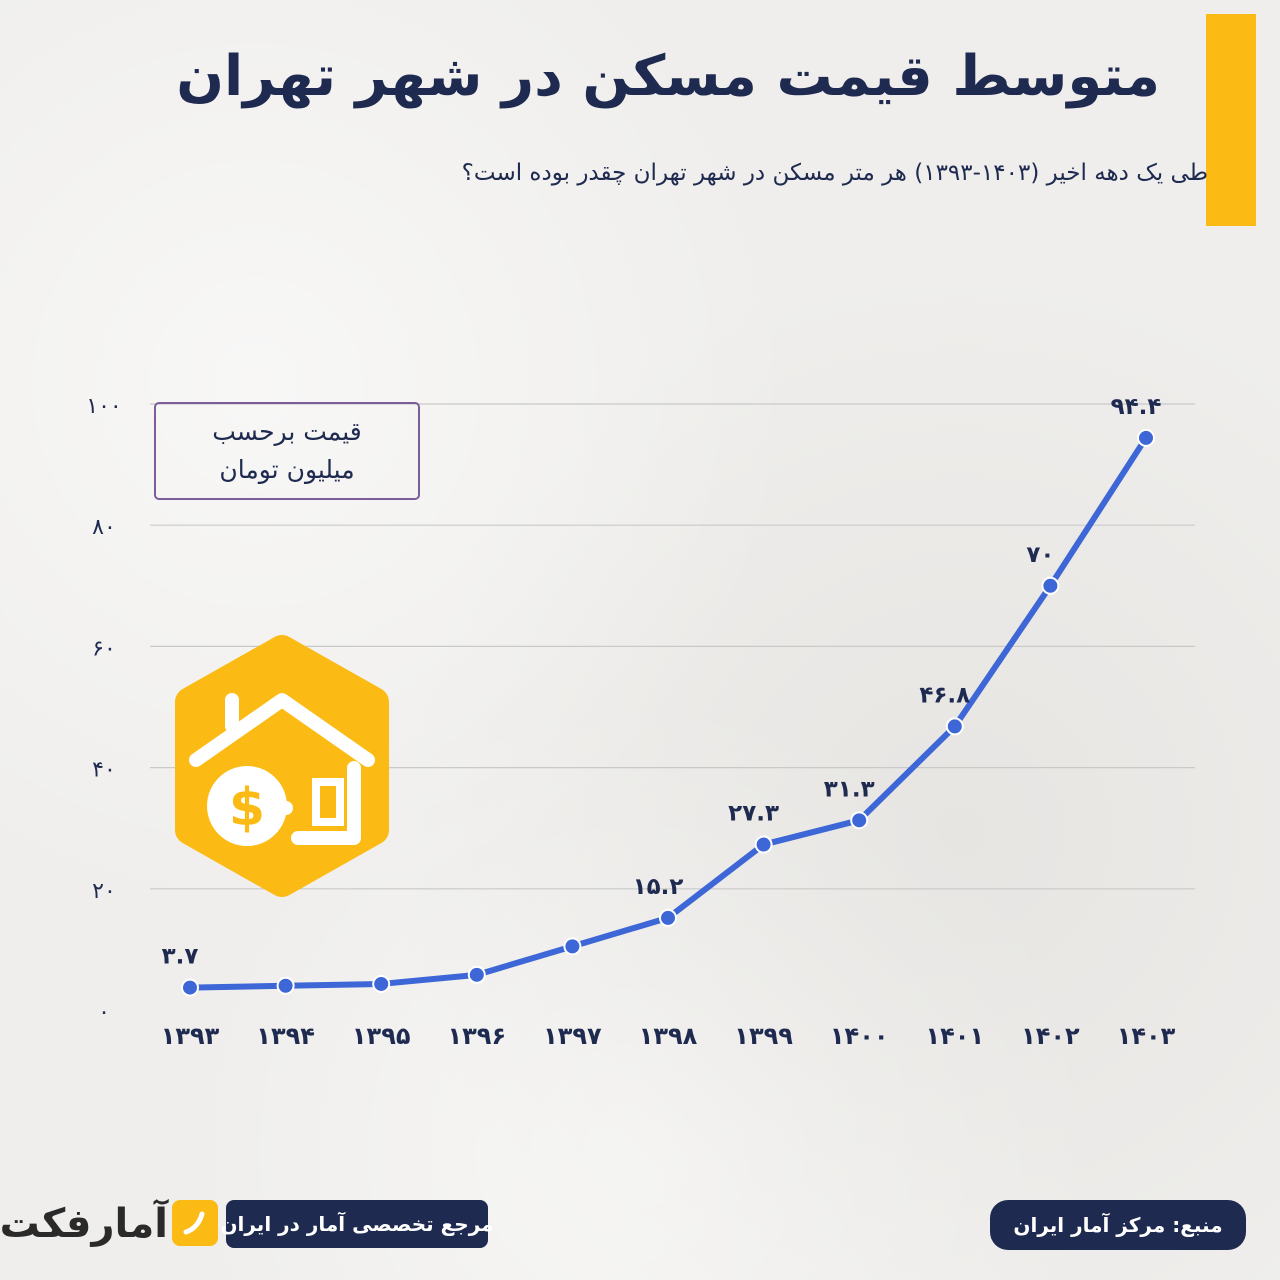  Describe the element at coordinates (287, 431) in the screenshot. I see `unit-note-line1: قیمت برحسب` at that location.